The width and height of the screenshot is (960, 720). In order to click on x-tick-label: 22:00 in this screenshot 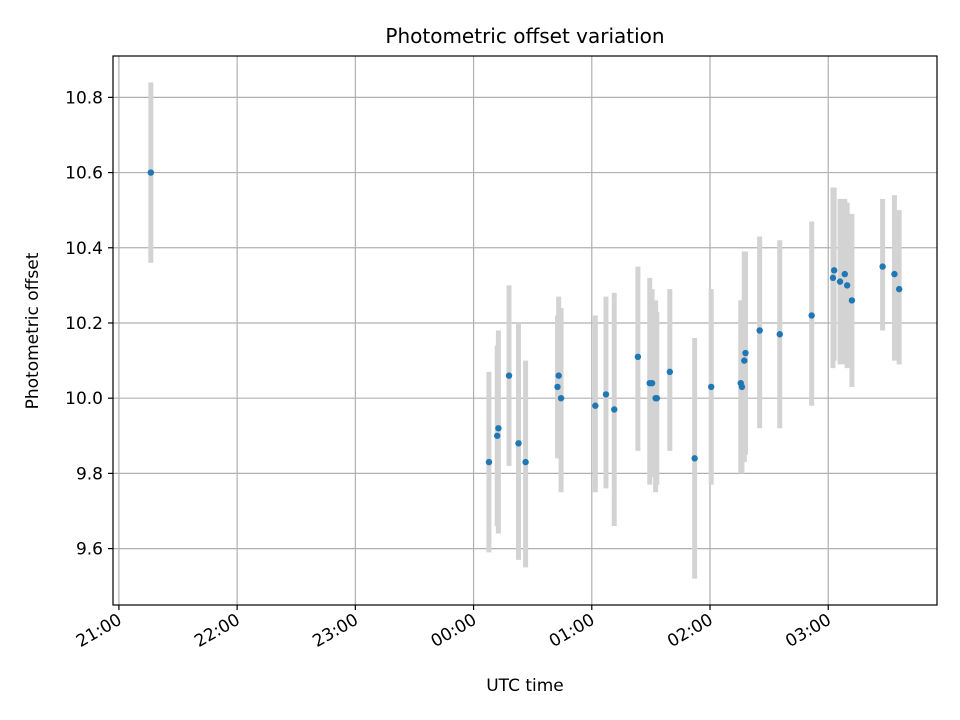, I will do `click(217, 631)`.